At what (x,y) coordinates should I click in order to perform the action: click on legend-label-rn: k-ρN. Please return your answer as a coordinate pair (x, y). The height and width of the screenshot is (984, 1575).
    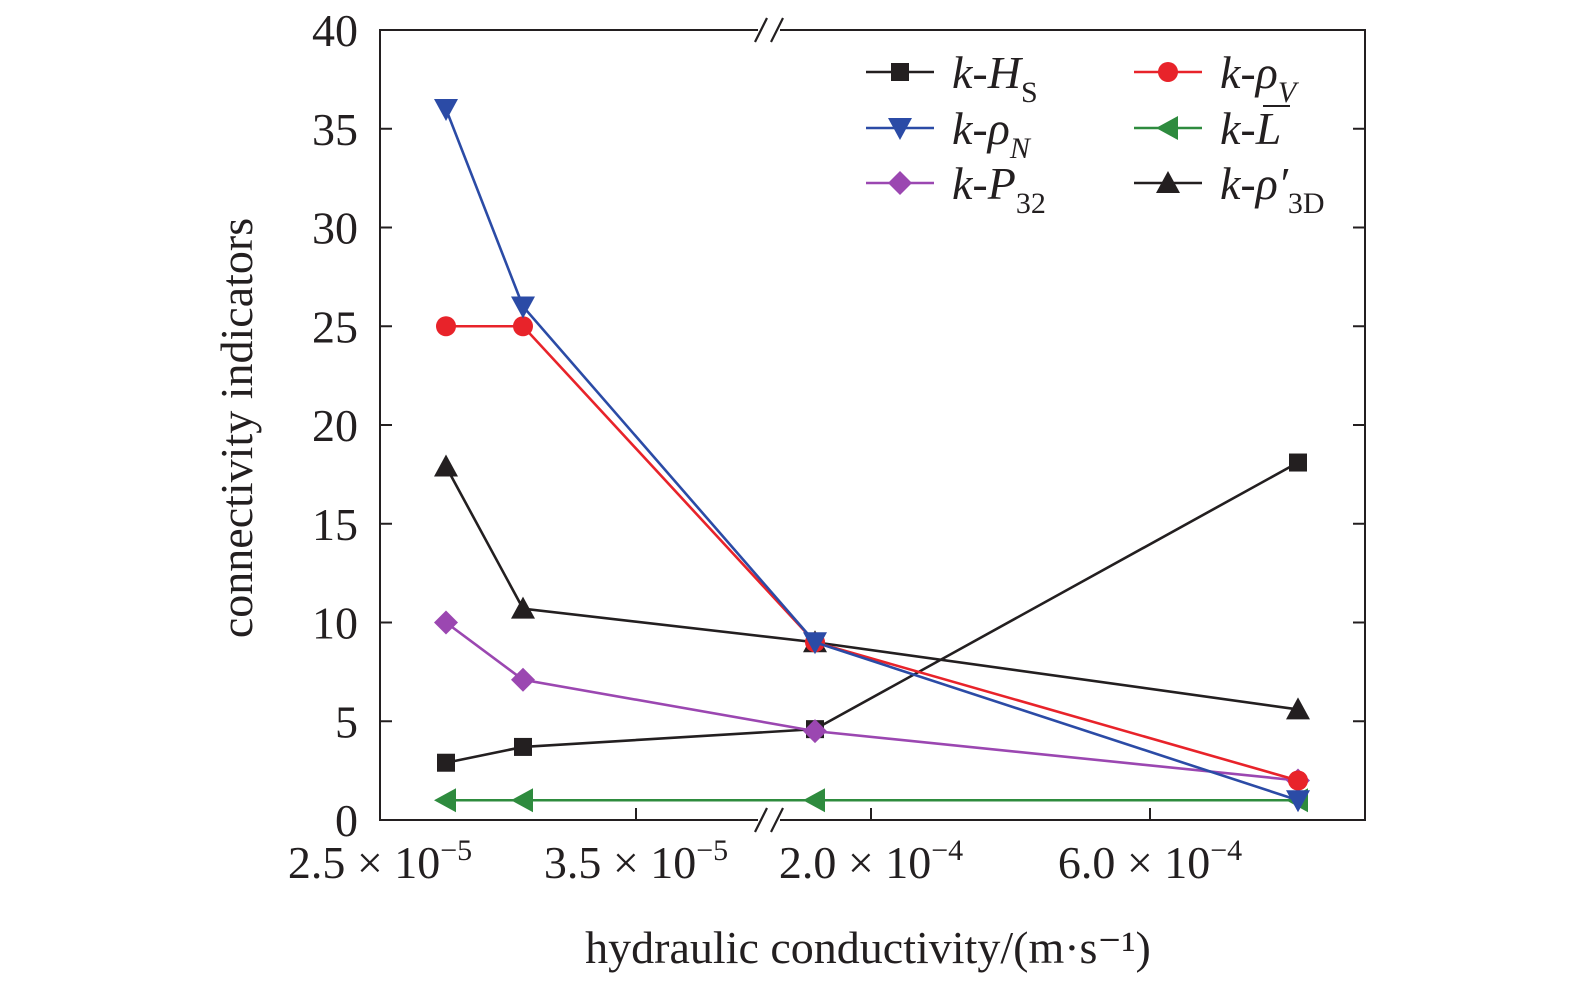
    Looking at the image, I should click on (992, 134).